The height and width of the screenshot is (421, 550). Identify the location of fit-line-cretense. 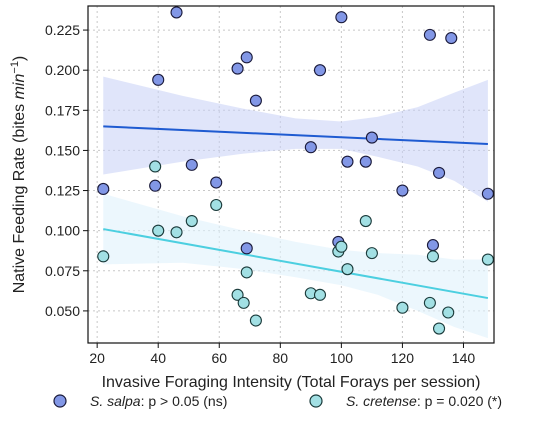
(296, 264).